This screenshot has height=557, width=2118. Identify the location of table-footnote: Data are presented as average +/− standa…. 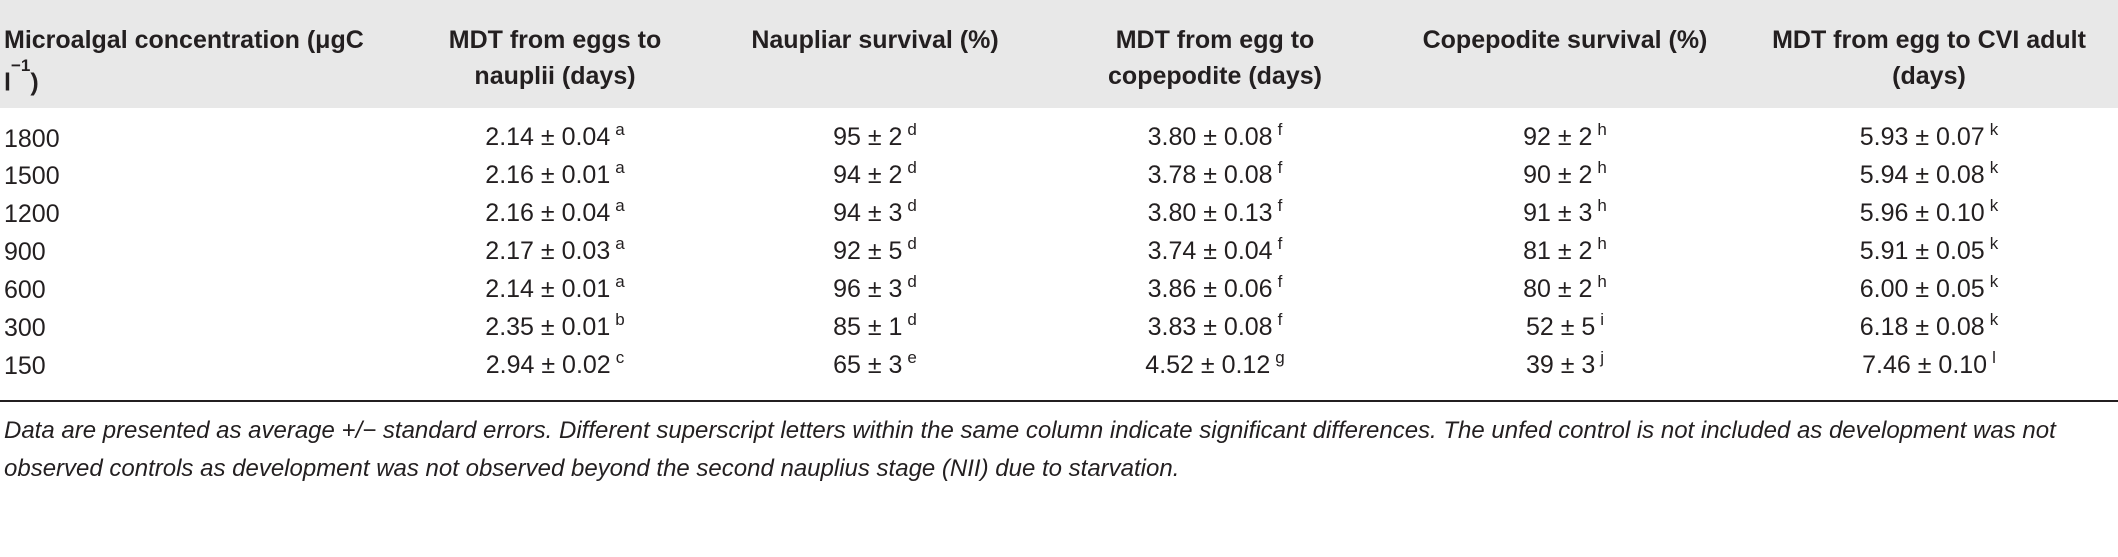
(1030, 449).